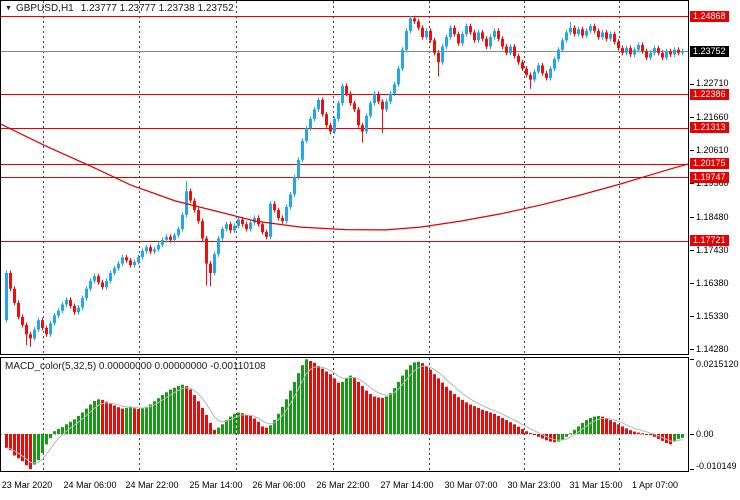 This screenshot has height=500, width=740. What do you see at coordinates (44, 8) in the screenshot?
I see `chart-symbol-timeframe: GBPUSD,H1` at bounding box center [44, 8].